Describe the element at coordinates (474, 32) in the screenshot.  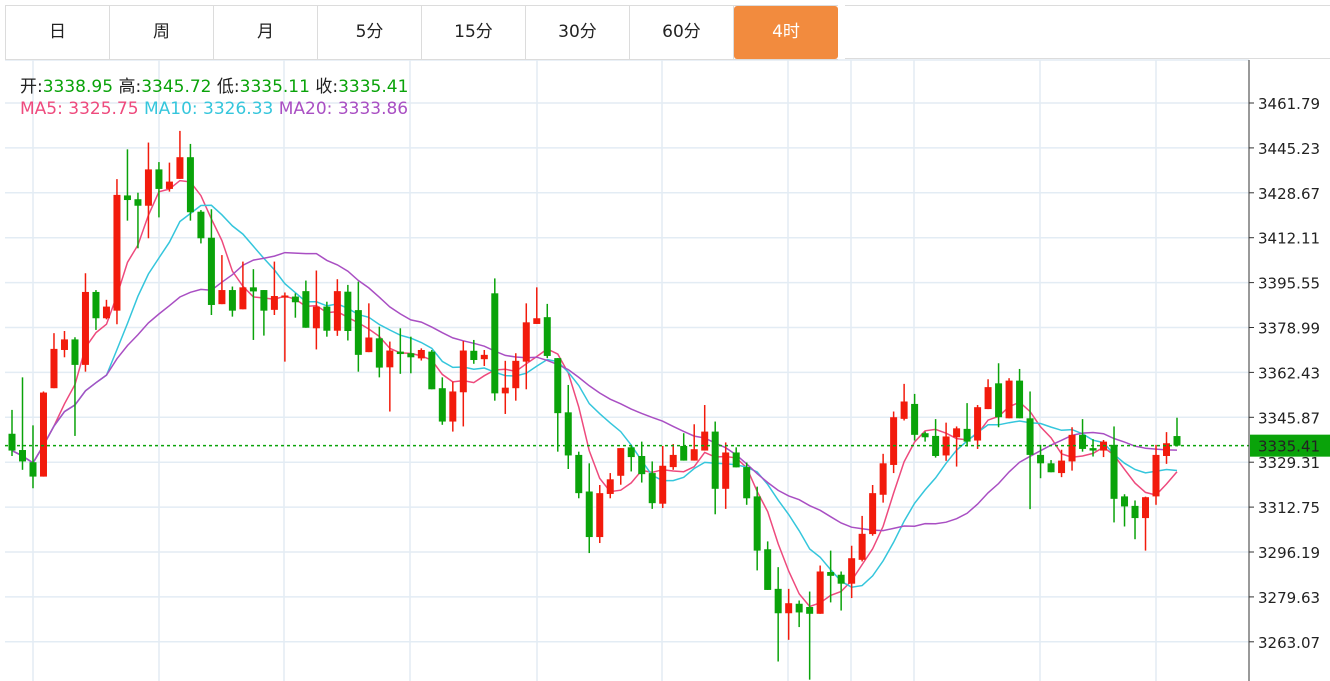
I see `tab-15min: 15分` at that location.